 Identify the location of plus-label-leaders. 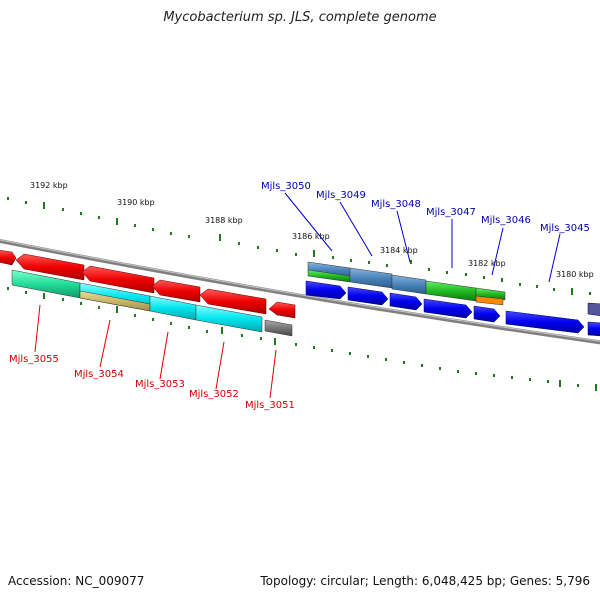
(422, 237).